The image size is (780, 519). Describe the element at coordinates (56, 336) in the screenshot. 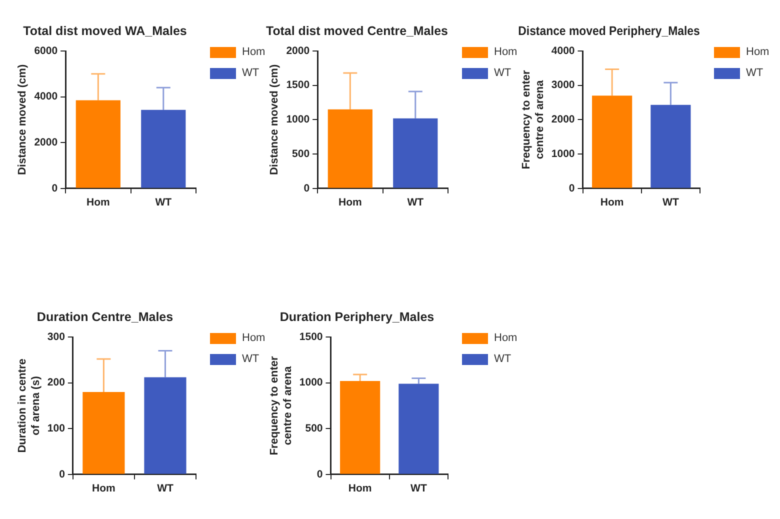

I see `y-tick-label: 300` at that location.